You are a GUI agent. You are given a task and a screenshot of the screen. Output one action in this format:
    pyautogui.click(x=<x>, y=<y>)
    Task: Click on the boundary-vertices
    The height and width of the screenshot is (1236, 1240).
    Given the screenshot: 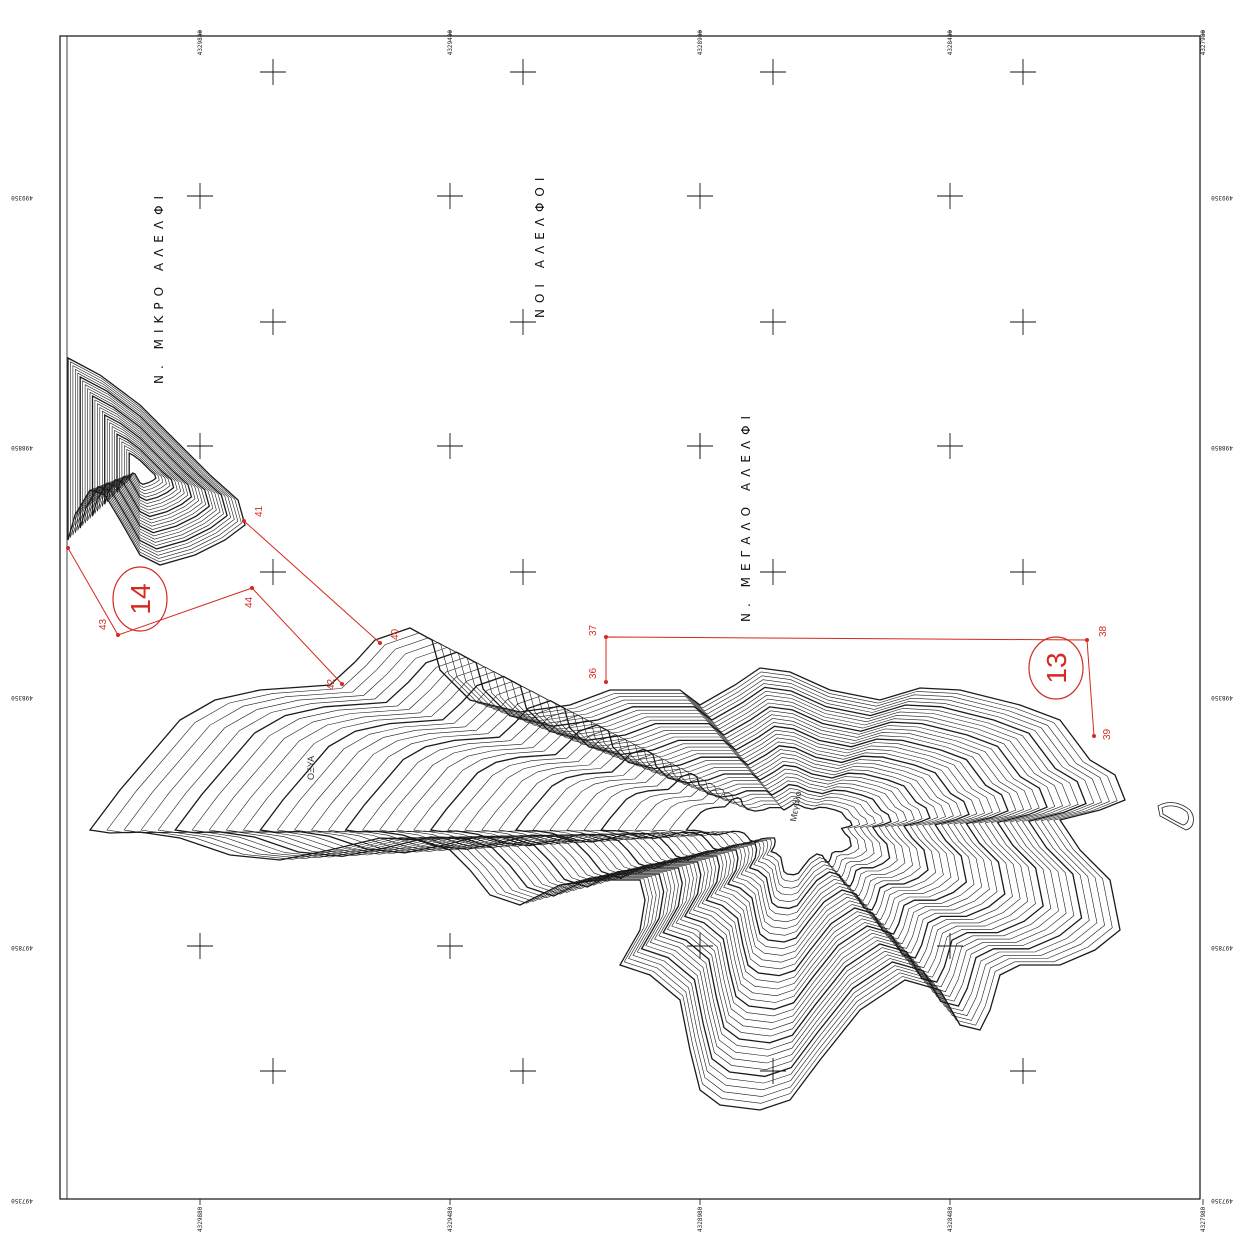 What is the action you would take?
    pyautogui.click(x=581, y=628)
    